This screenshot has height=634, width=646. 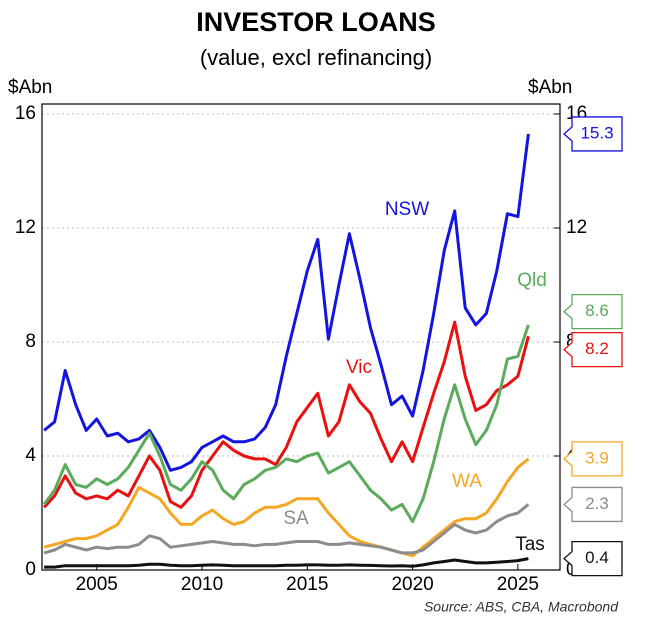 I want to click on end-value-label: 15.3, so click(x=596, y=132).